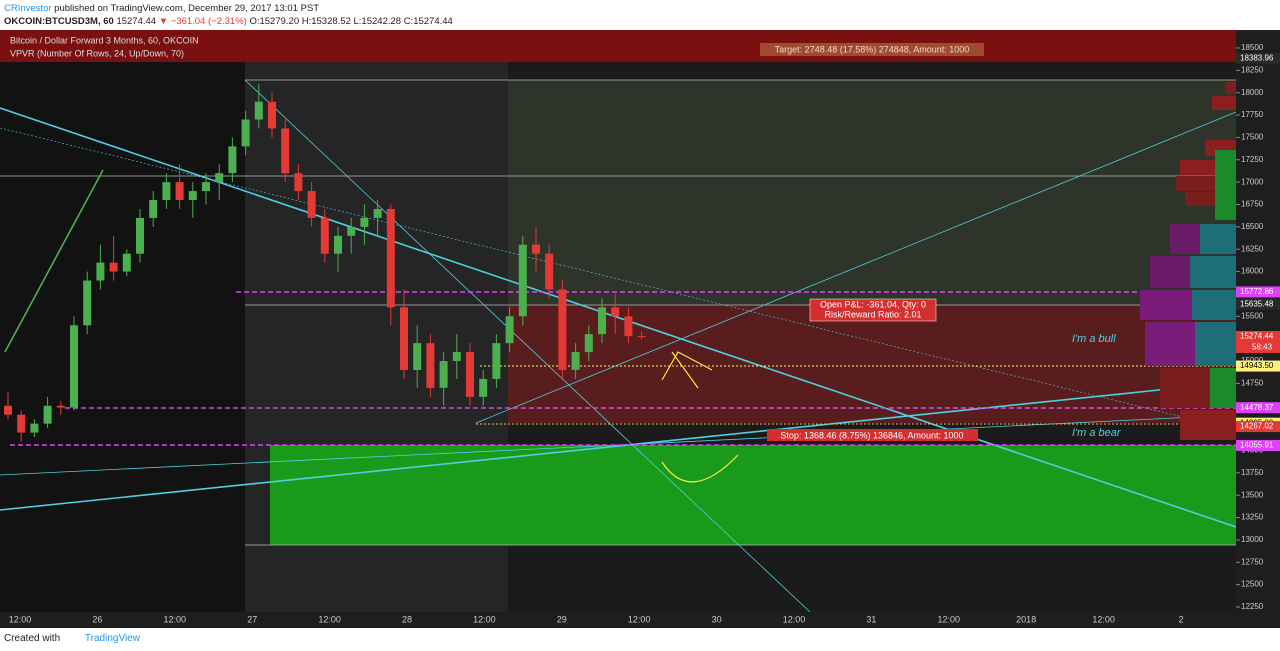  I want to click on symbol: OKCOIN:BTCUSD3M, 60, so click(59, 21).